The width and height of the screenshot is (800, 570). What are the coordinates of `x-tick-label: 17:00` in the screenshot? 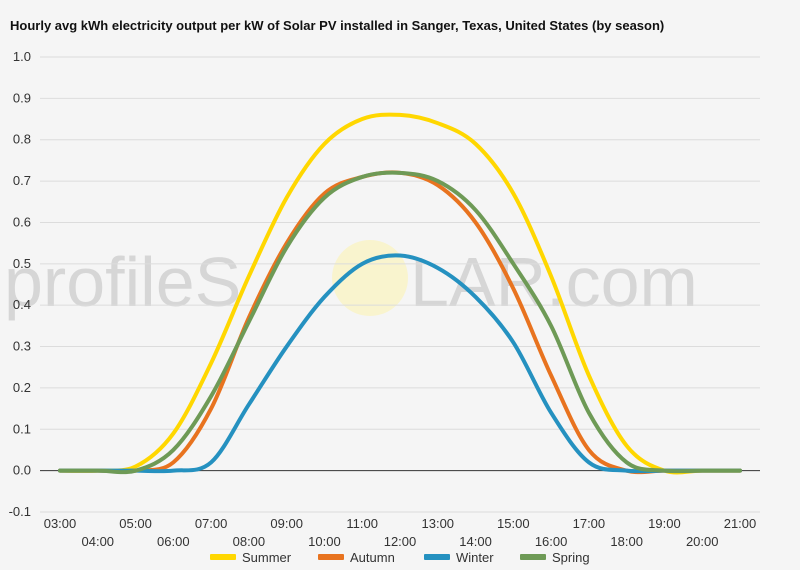 It's located at (589, 523).